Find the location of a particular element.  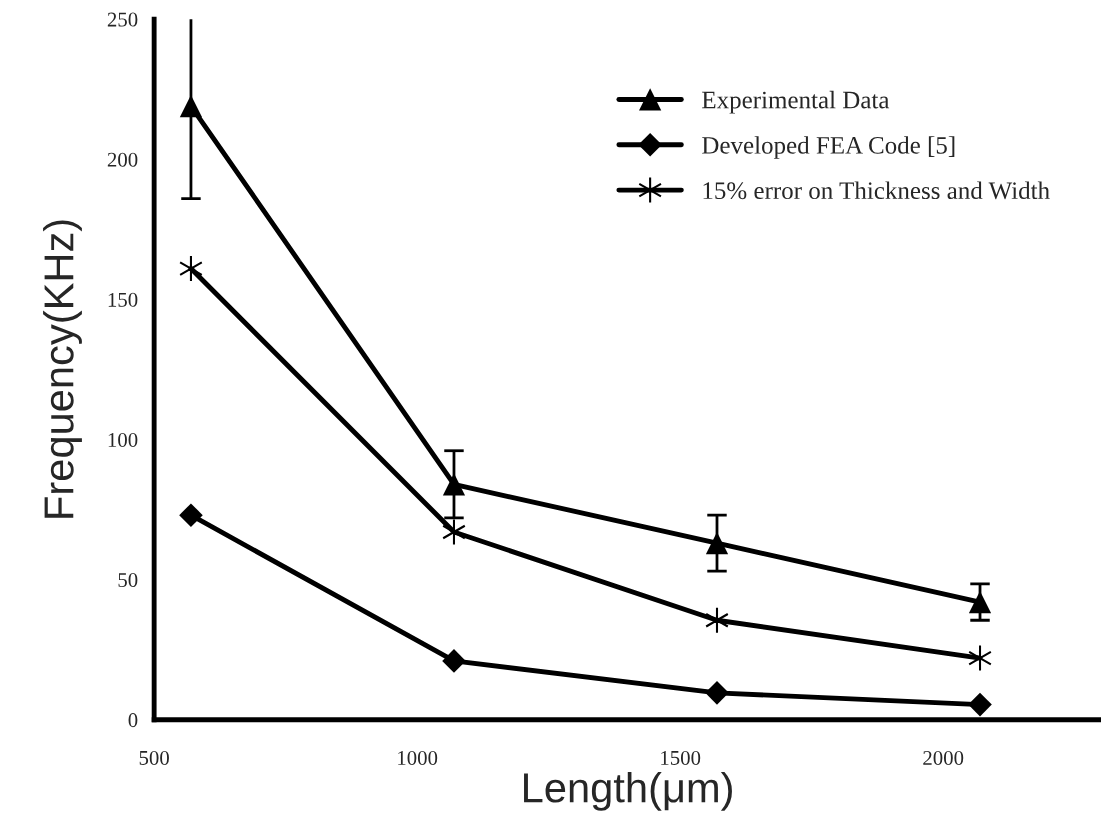

y-tick-label: 250 is located at coordinates (122, 19).